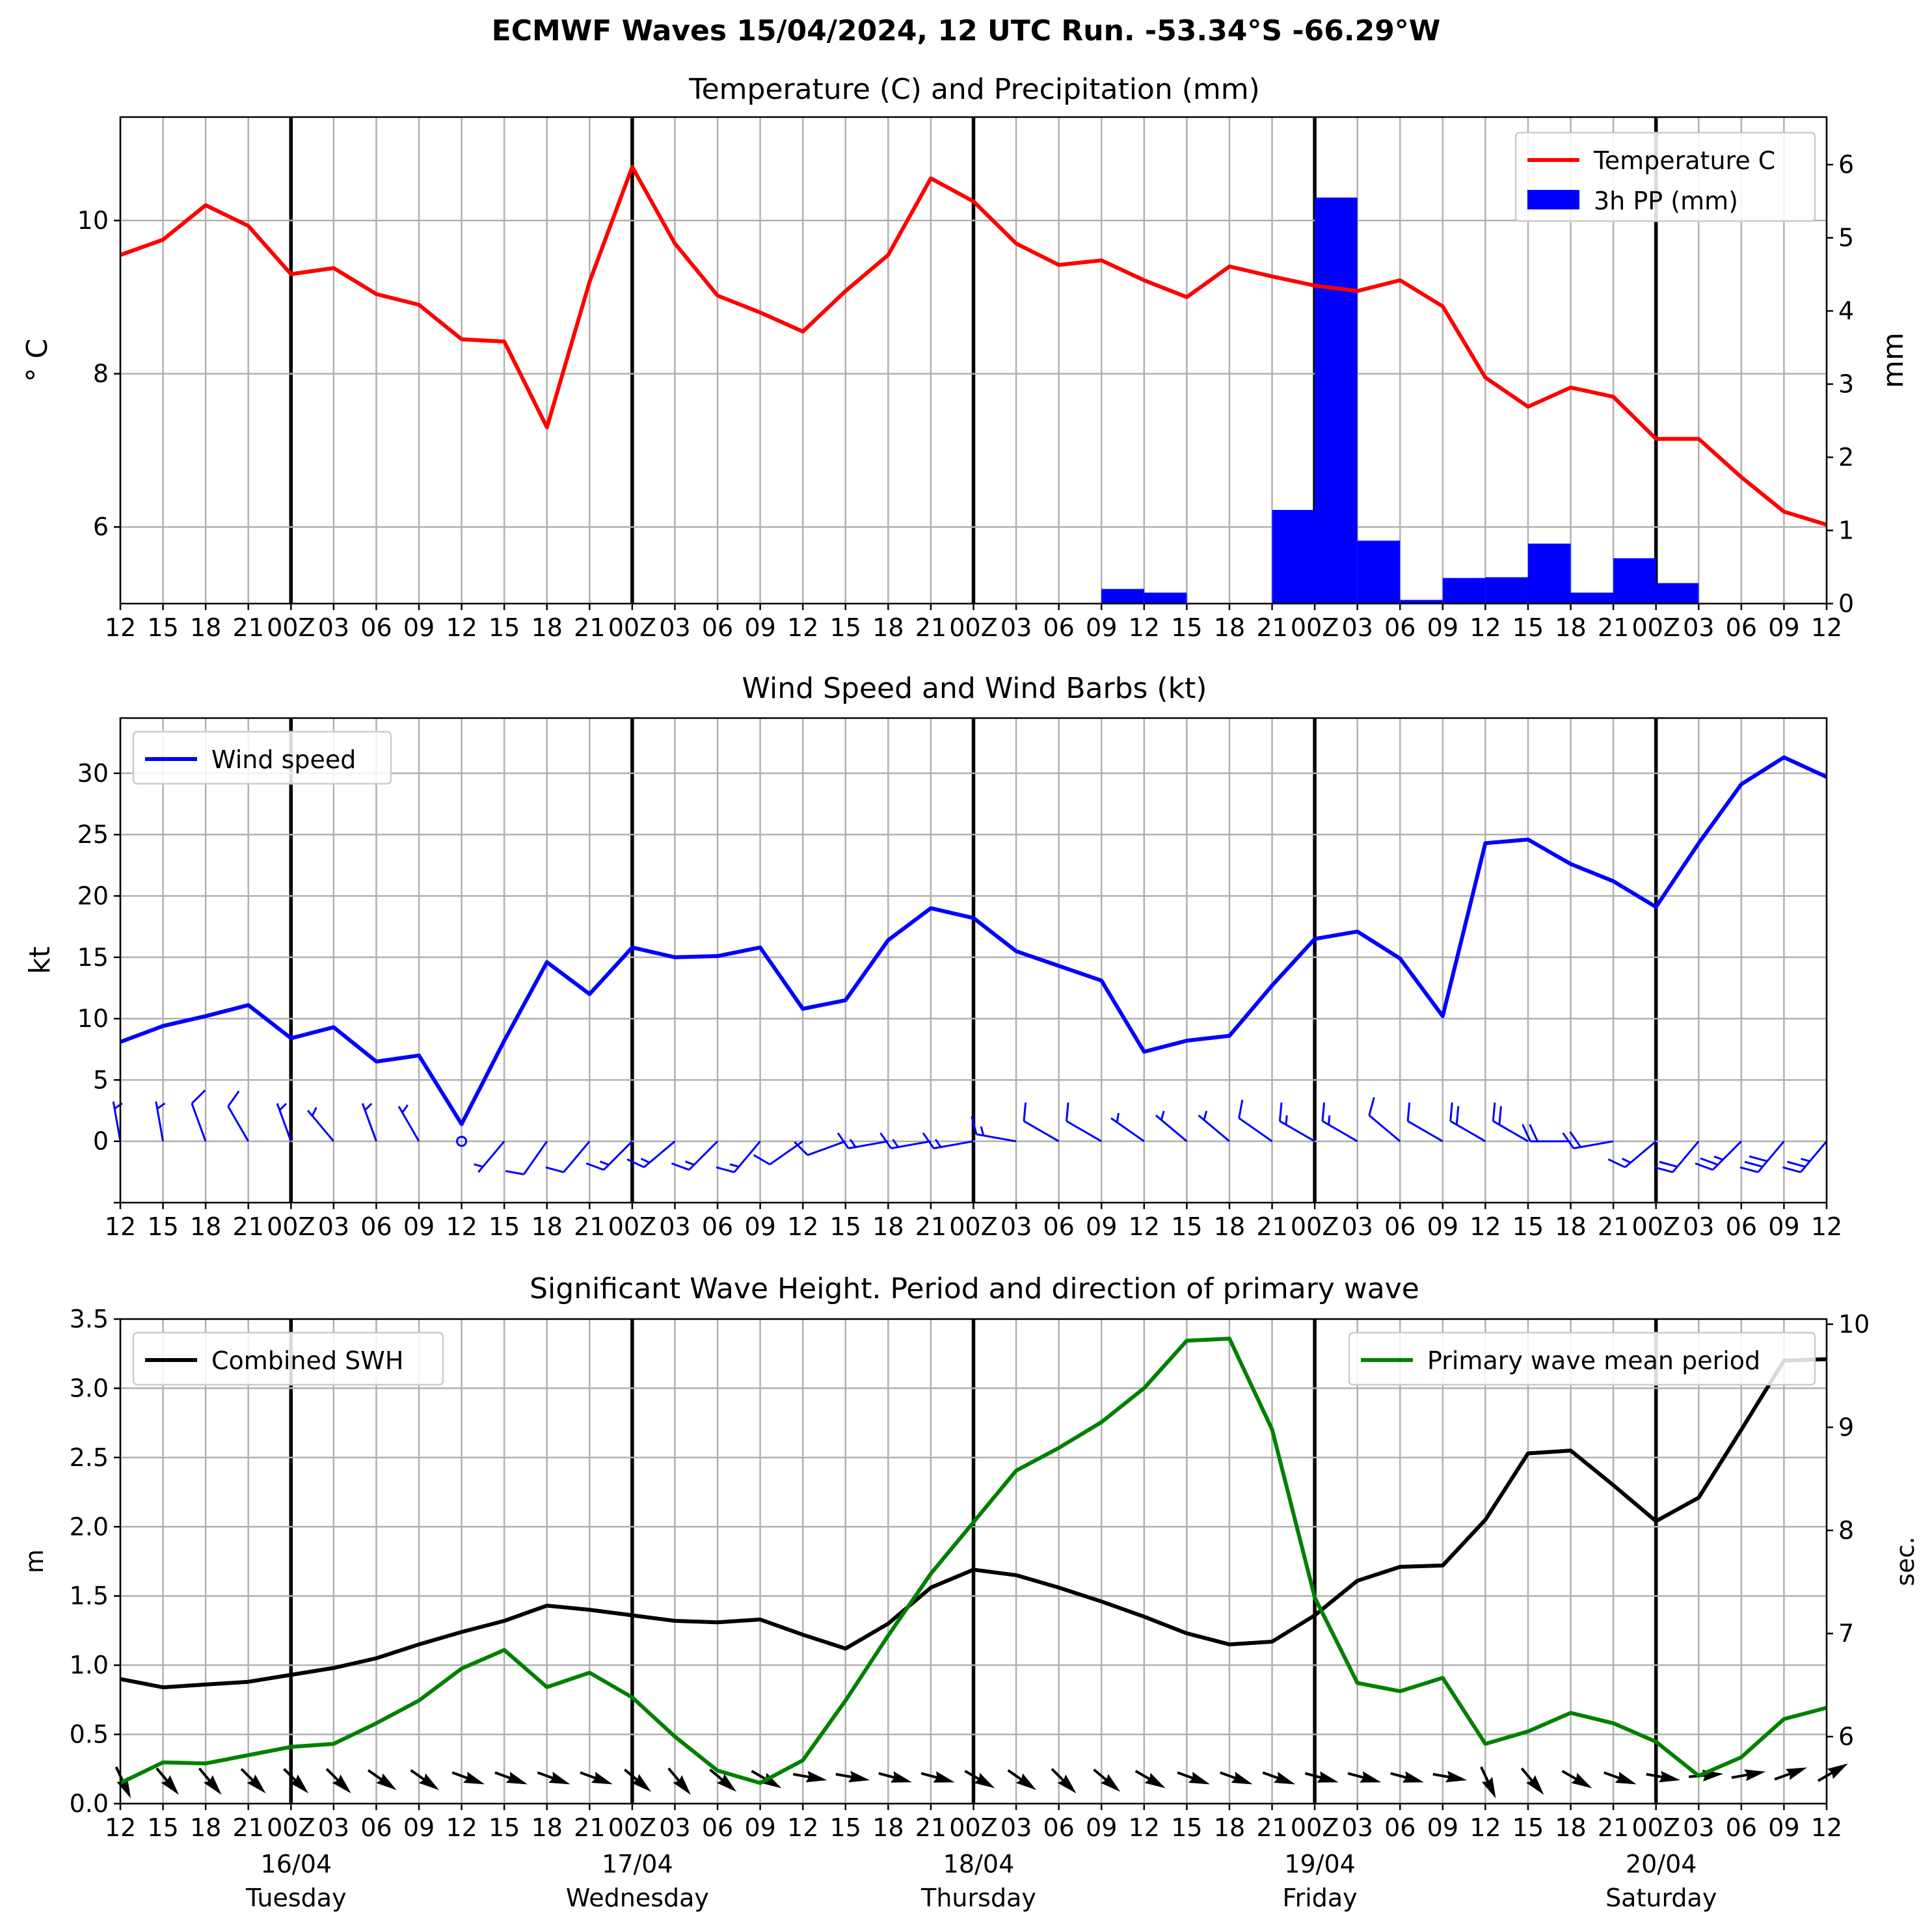  What do you see at coordinates (249, 1226) in the screenshot?
I see `x-tick-label: 21` at bounding box center [249, 1226].